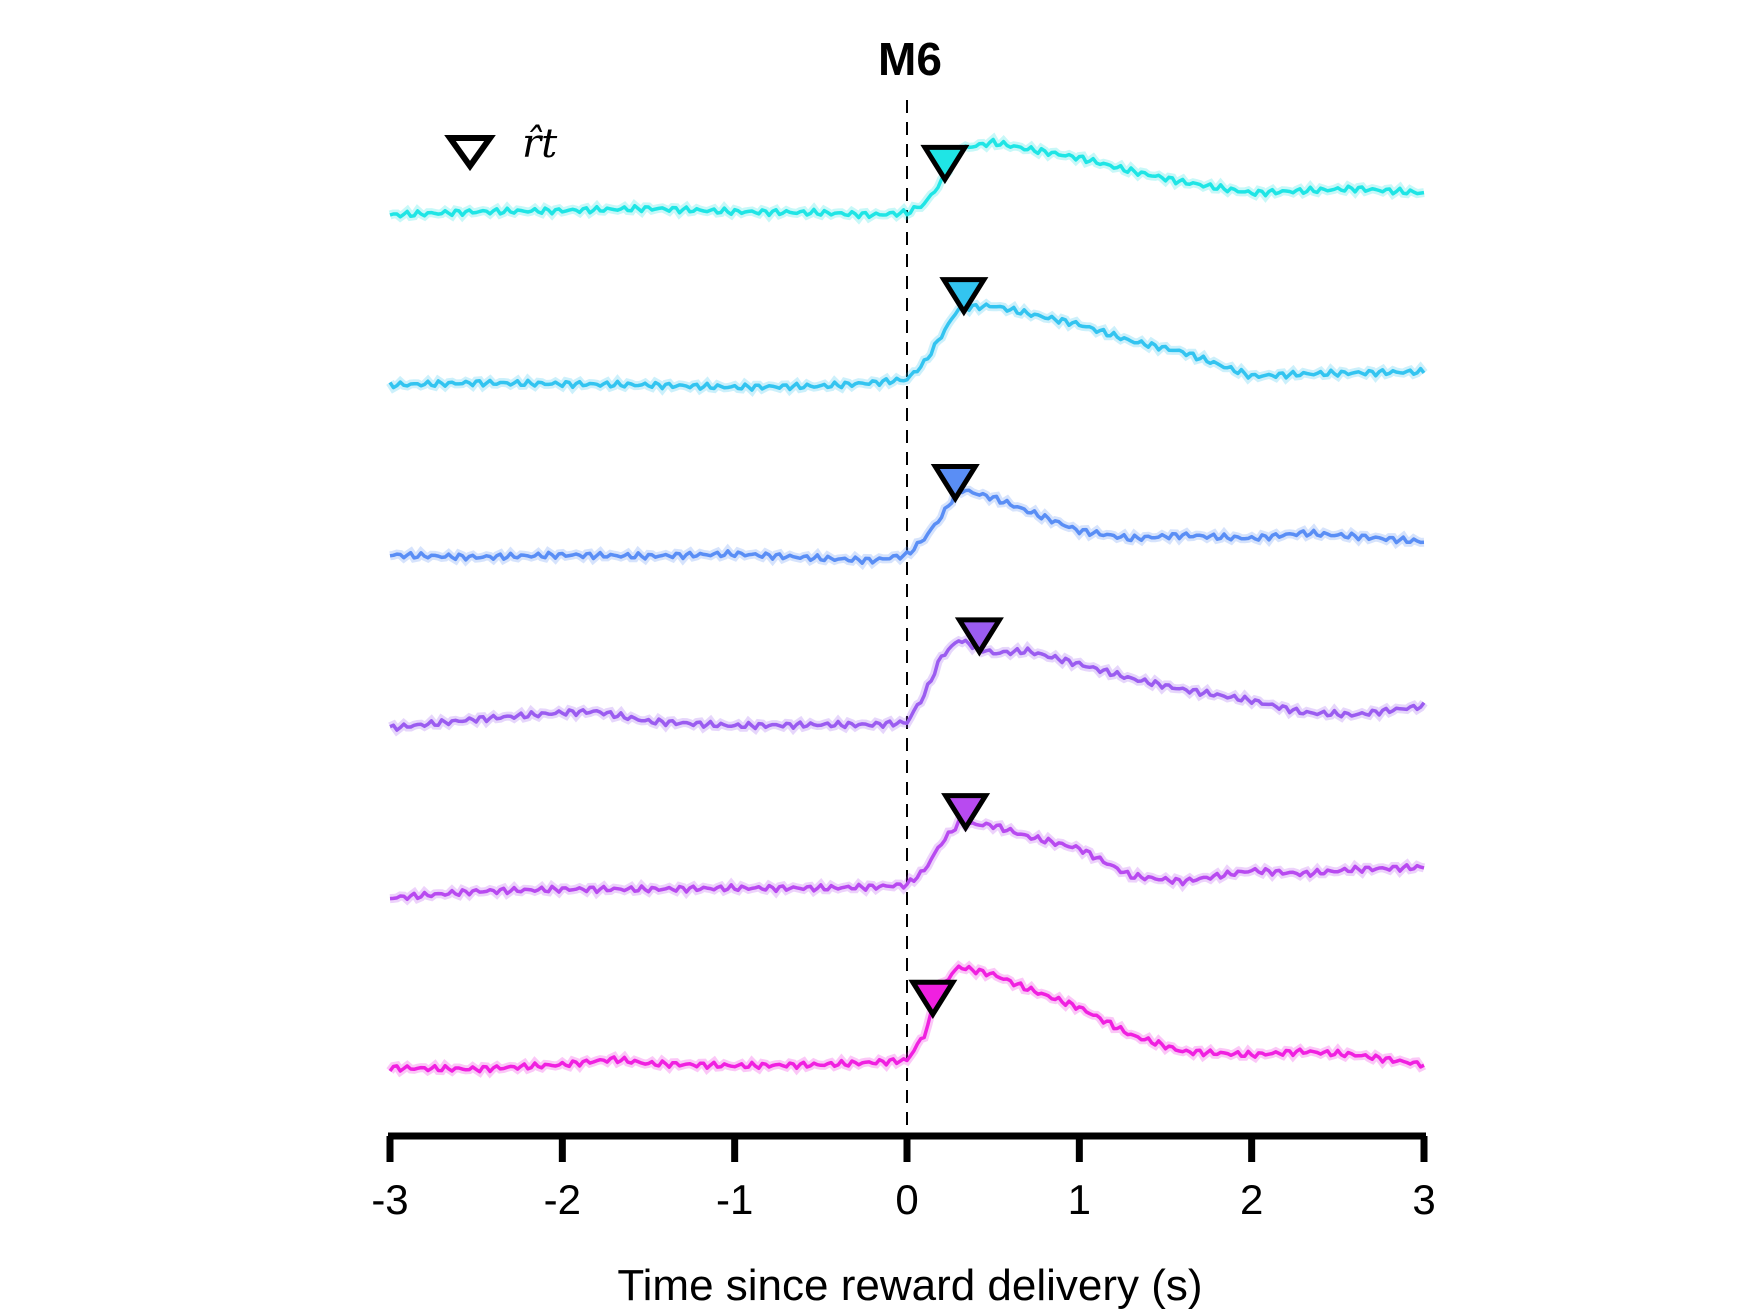  Describe the element at coordinates (1079, 1199) in the screenshot. I see `x-tick-label-4: 1` at that location.